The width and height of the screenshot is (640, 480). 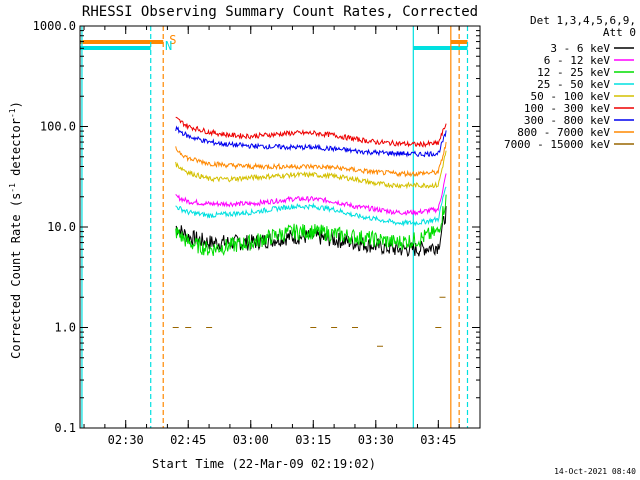 What do you see at coordinates (313, 440) in the screenshot?
I see `x-tick-label: 03:15` at bounding box center [313, 440].